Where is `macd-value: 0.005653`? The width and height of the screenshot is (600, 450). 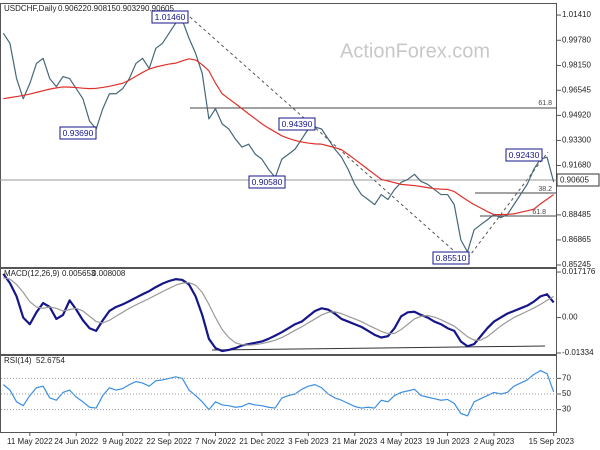
macd-value: 0.005653 is located at coordinates (79, 273).